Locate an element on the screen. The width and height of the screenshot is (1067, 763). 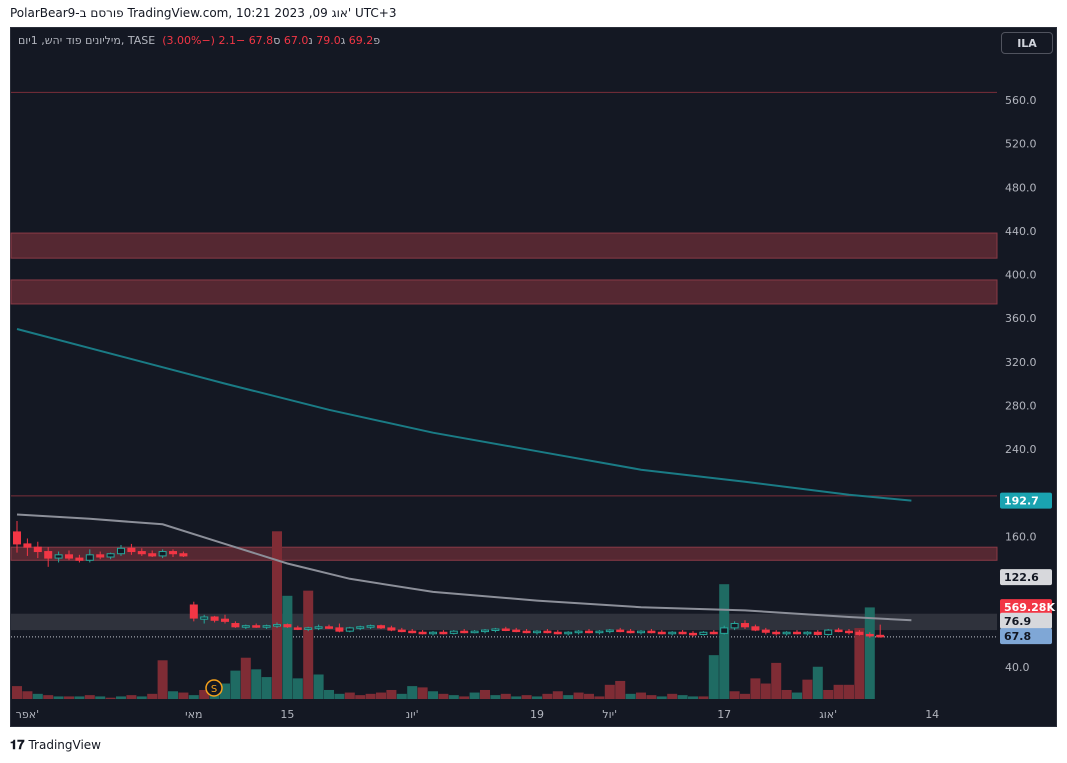
symbol-button: ILA is located at coordinates (1027, 43).